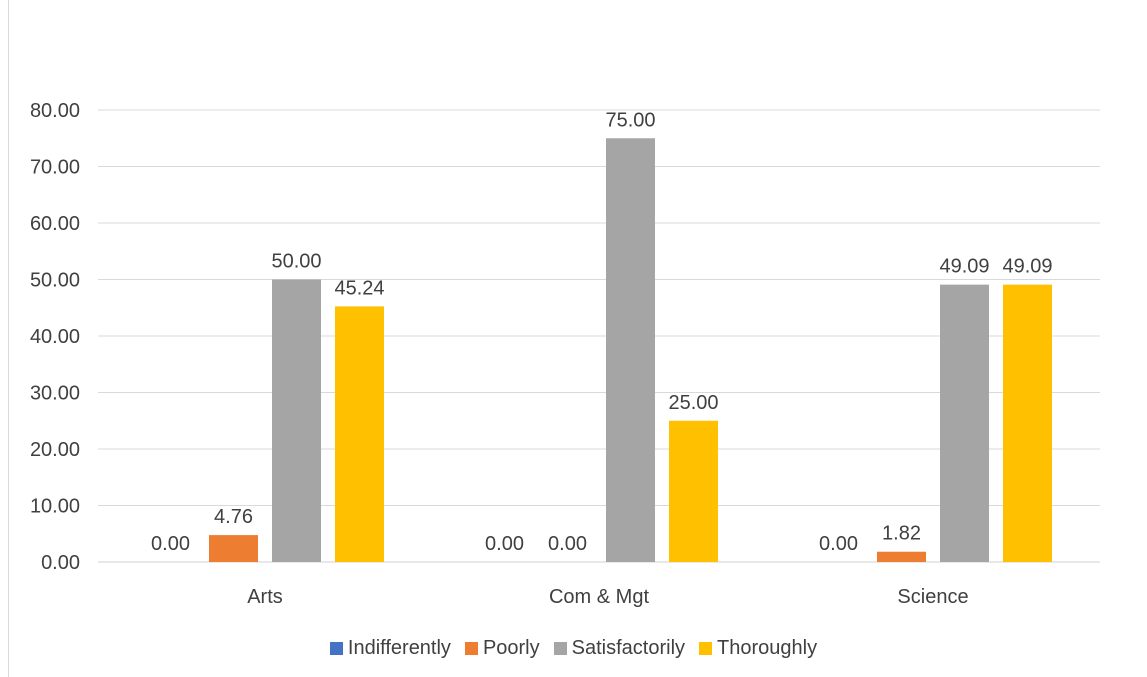 The width and height of the screenshot is (1147, 677). What do you see at coordinates (296, 262) in the screenshot?
I see `data-label: 50.00` at bounding box center [296, 262].